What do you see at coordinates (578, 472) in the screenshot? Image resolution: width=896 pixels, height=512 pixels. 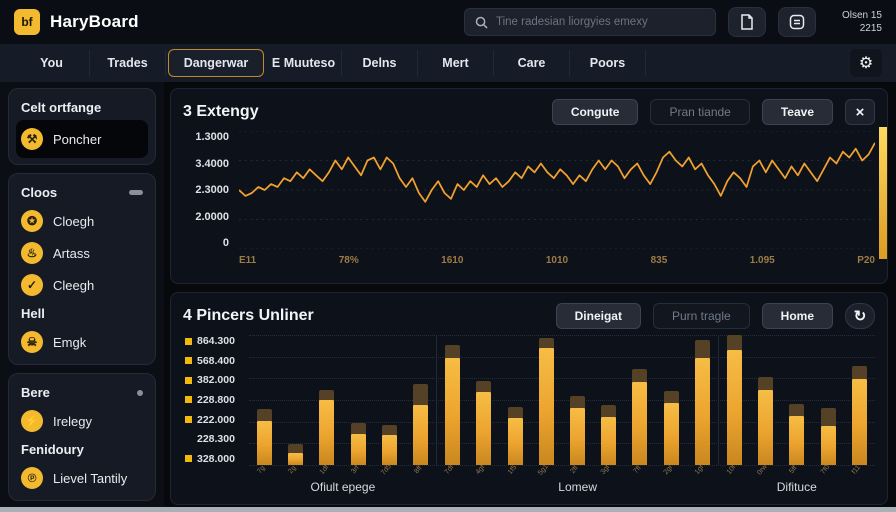 I see `bar-tick-group: 7df 4gf 1f5 5g1 2fl 3gf 7fl 2gr 1gf` at bounding box center [578, 472].